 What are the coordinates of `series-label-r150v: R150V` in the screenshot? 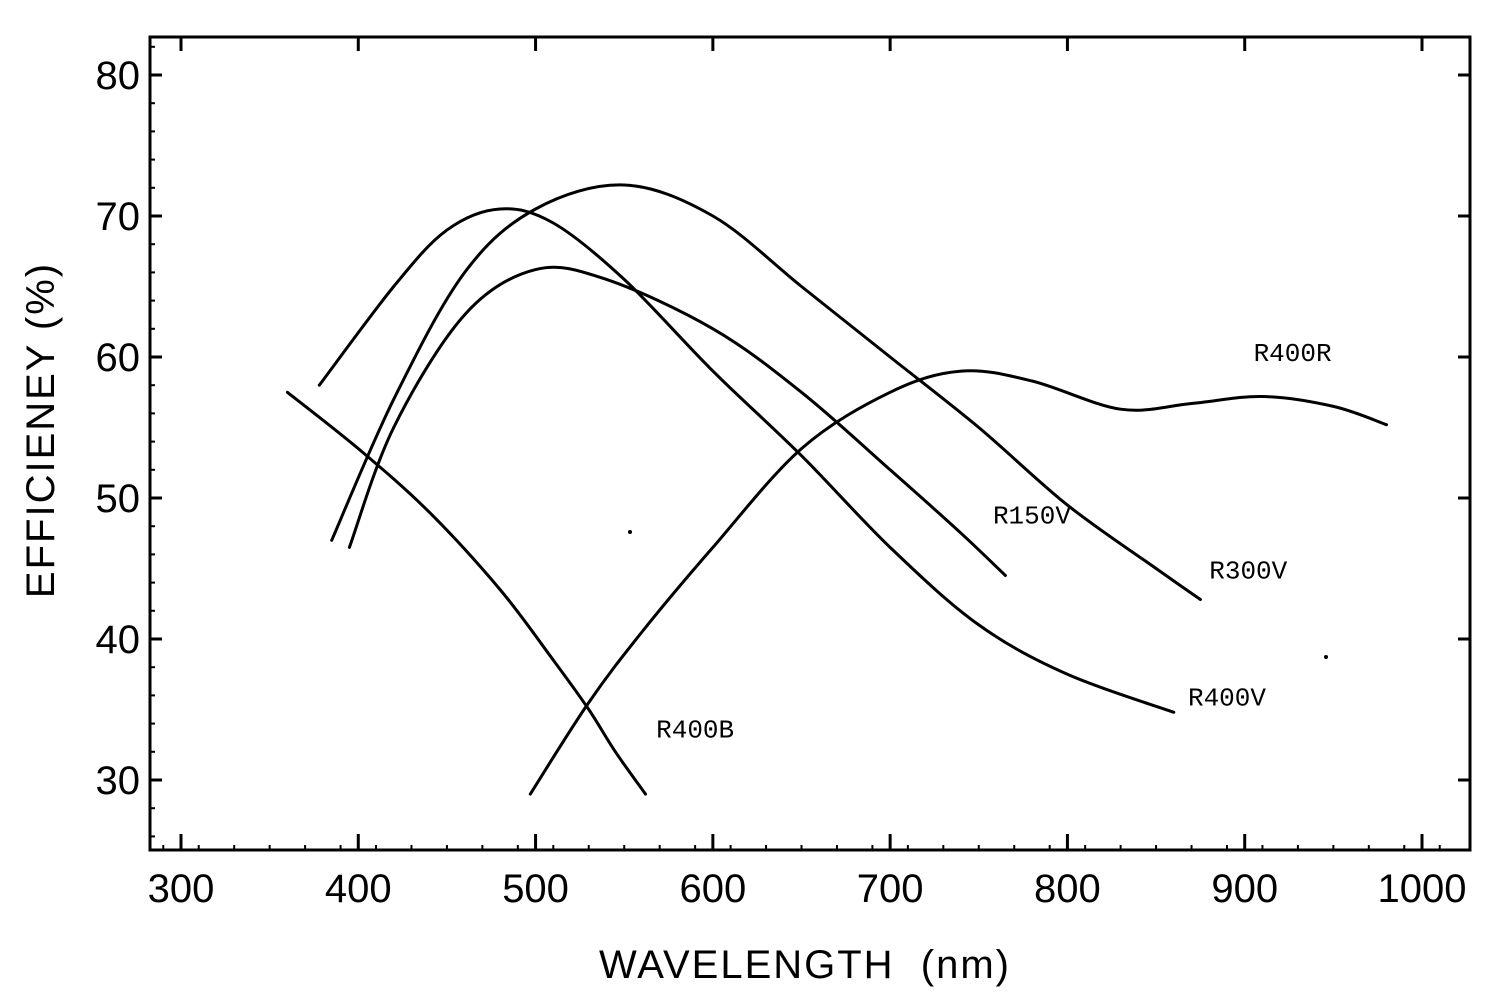 It's located at (1032, 516).